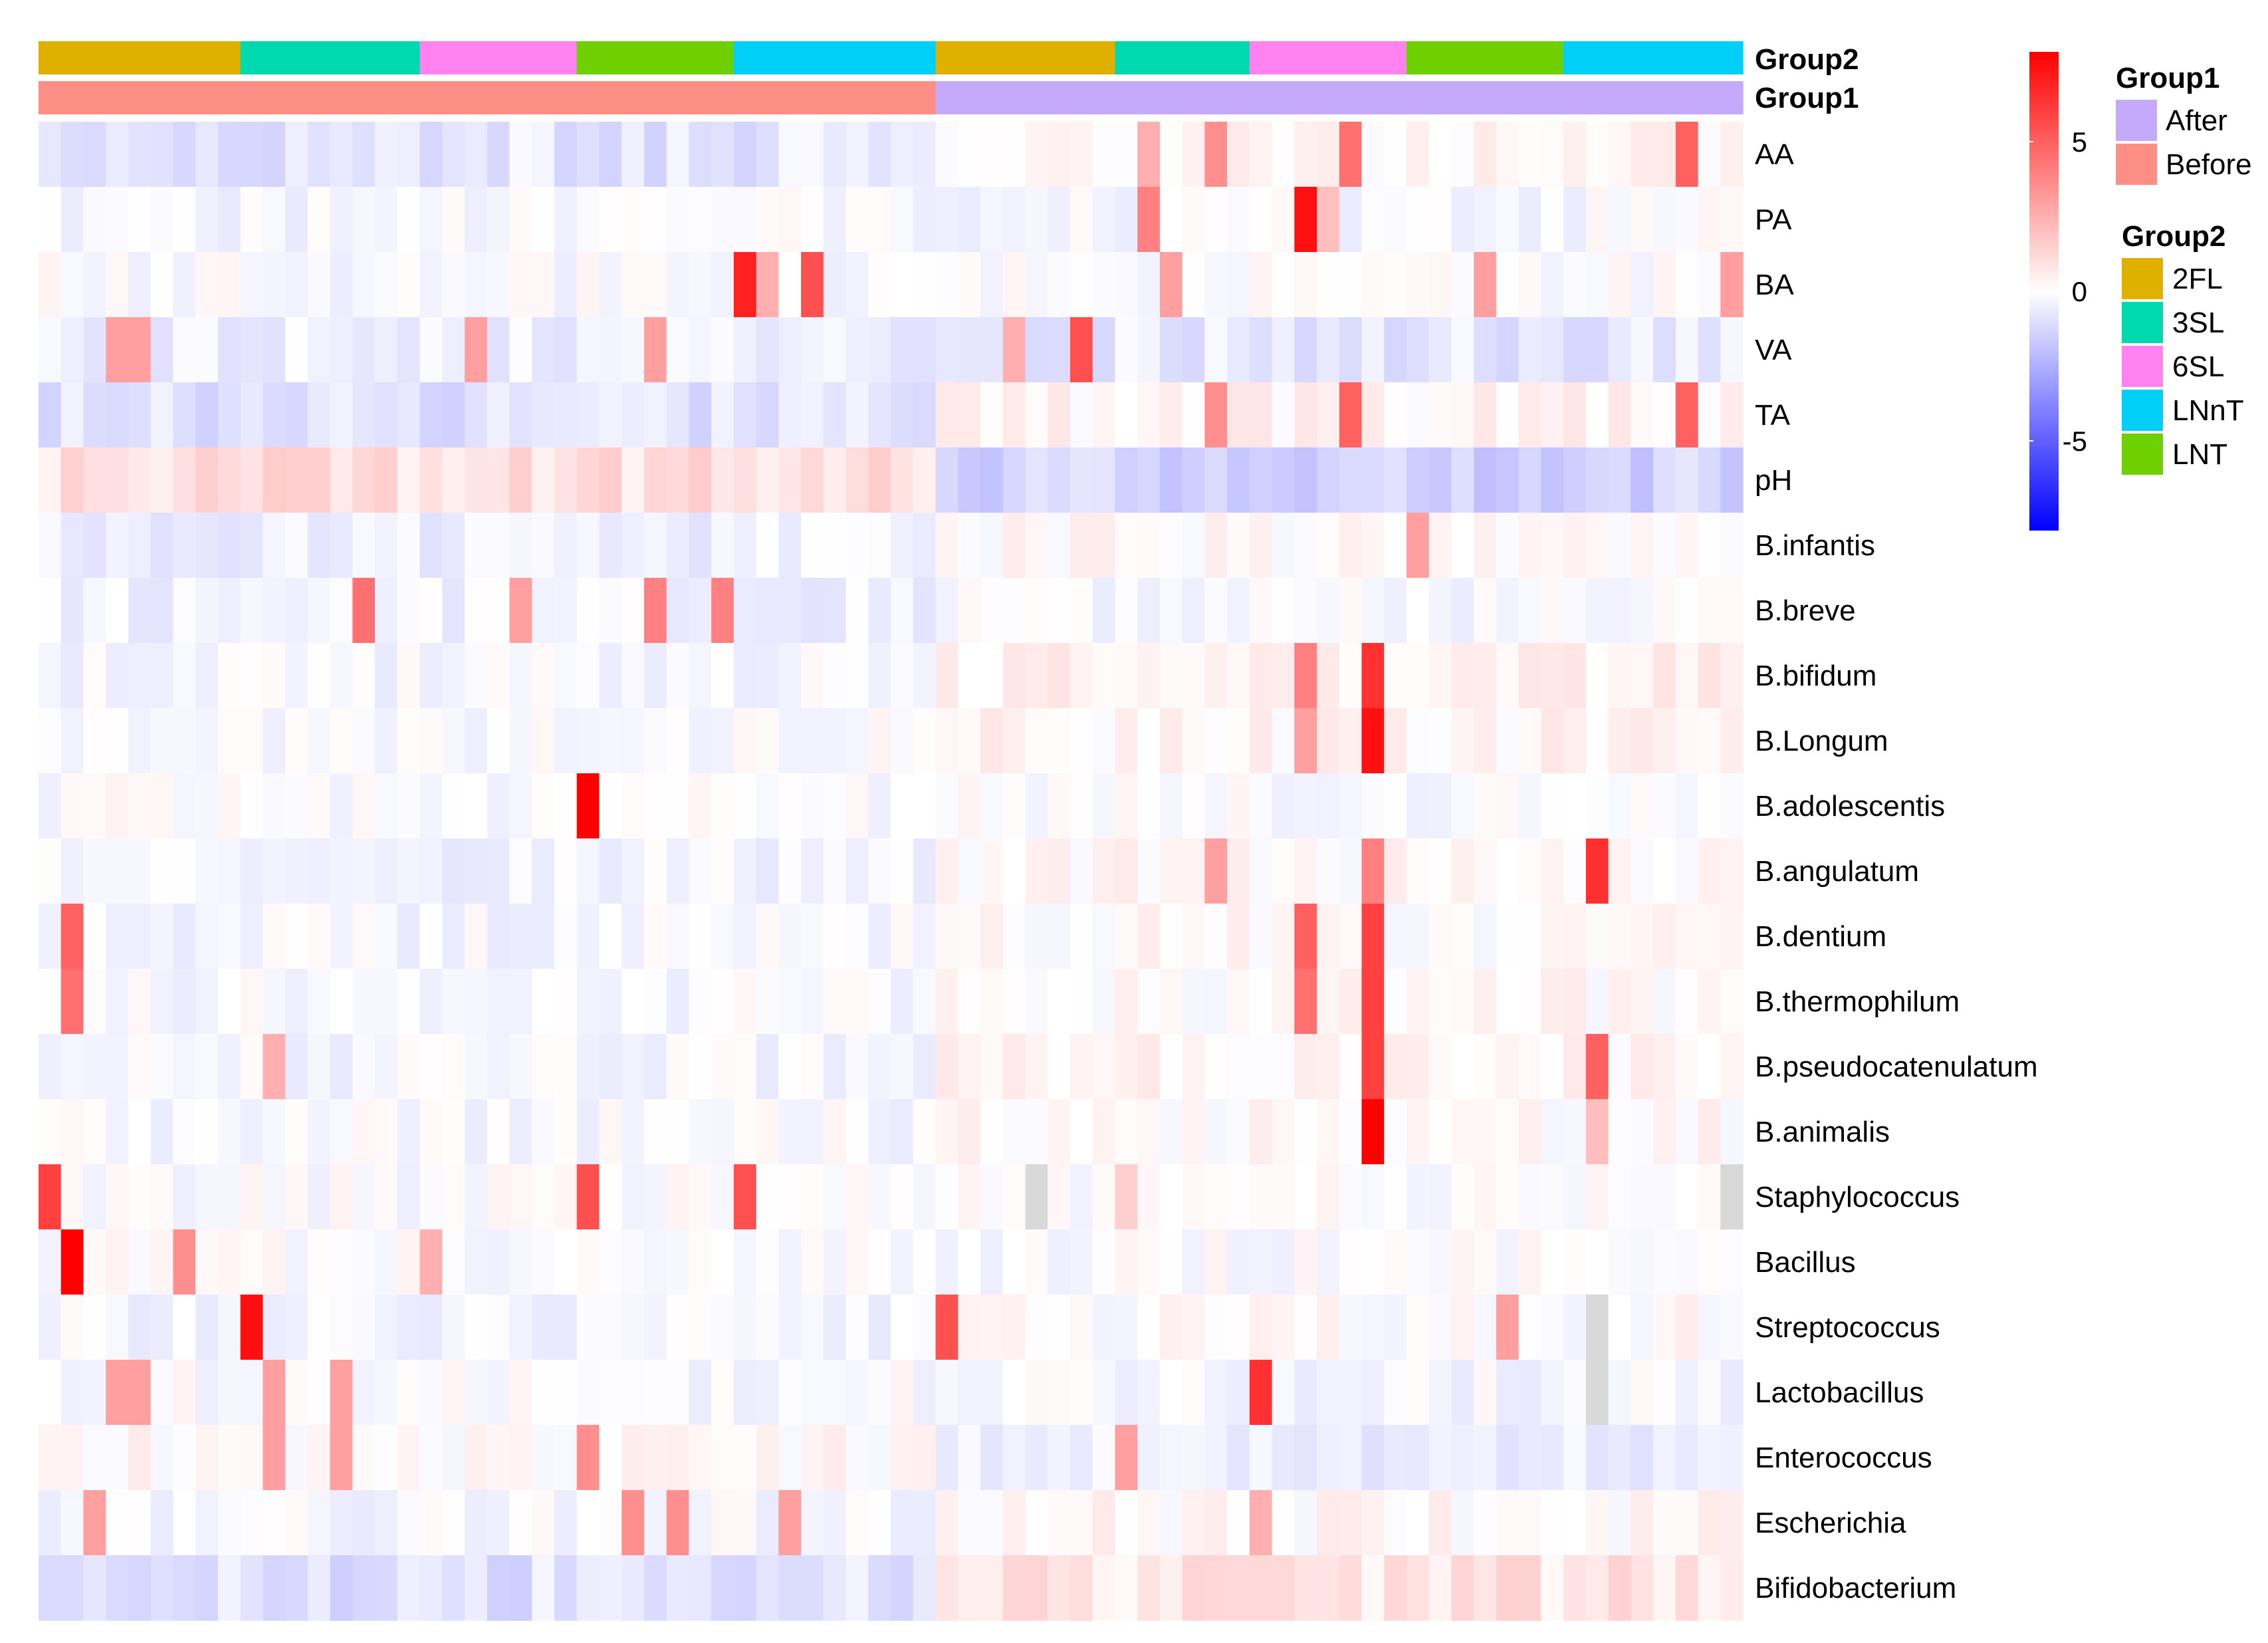 The height and width of the screenshot is (1643, 2268). I want to click on group1-cell-before, so click(140, 97).